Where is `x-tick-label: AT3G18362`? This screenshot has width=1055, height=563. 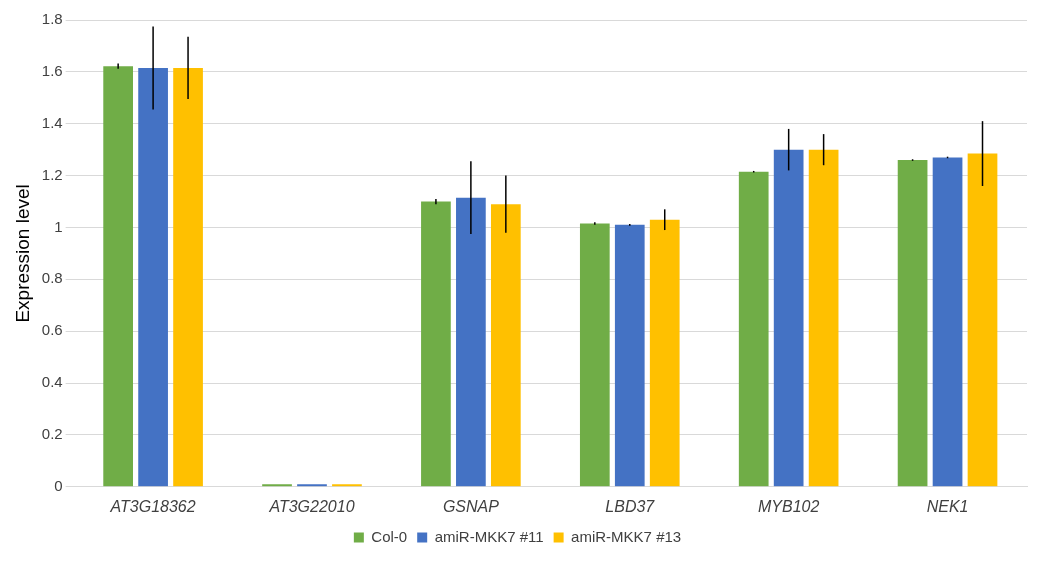 x-tick-label: AT3G18362 is located at coordinates (152, 506).